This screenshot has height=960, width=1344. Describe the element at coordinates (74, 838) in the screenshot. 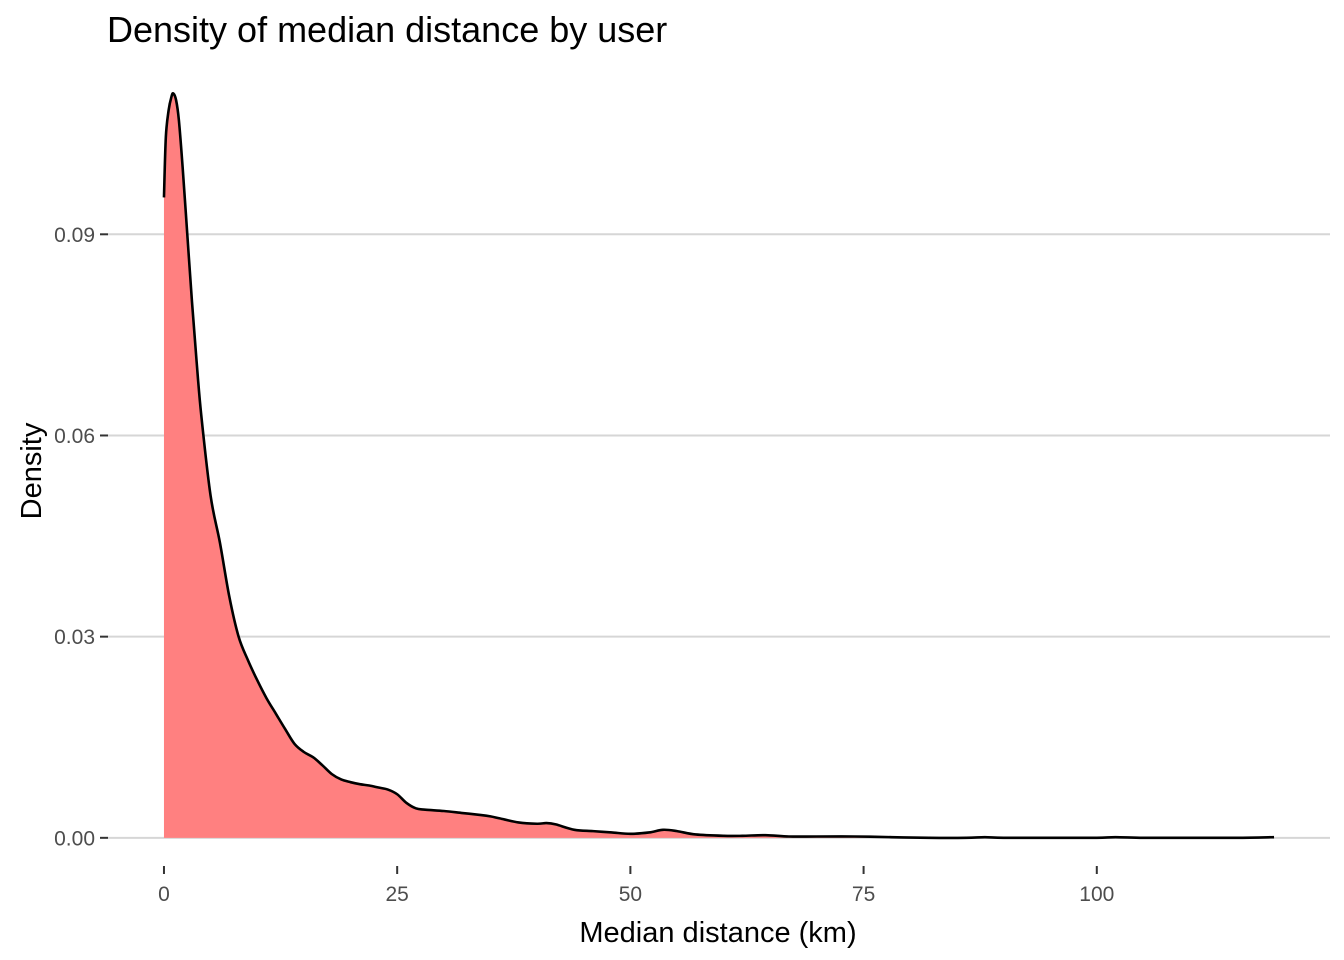

I see `y-tick-label: 0.00` at that location.